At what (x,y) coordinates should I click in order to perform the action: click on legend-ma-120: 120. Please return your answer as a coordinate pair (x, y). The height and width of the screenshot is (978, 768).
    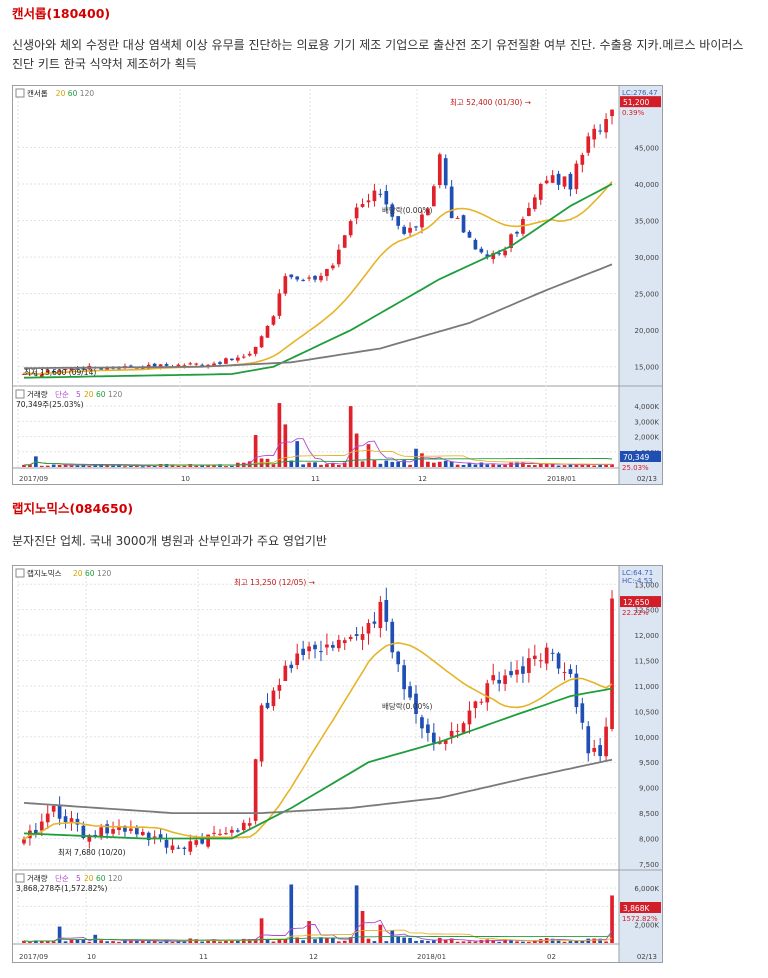
    Looking at the image, I should click on (104, 573).